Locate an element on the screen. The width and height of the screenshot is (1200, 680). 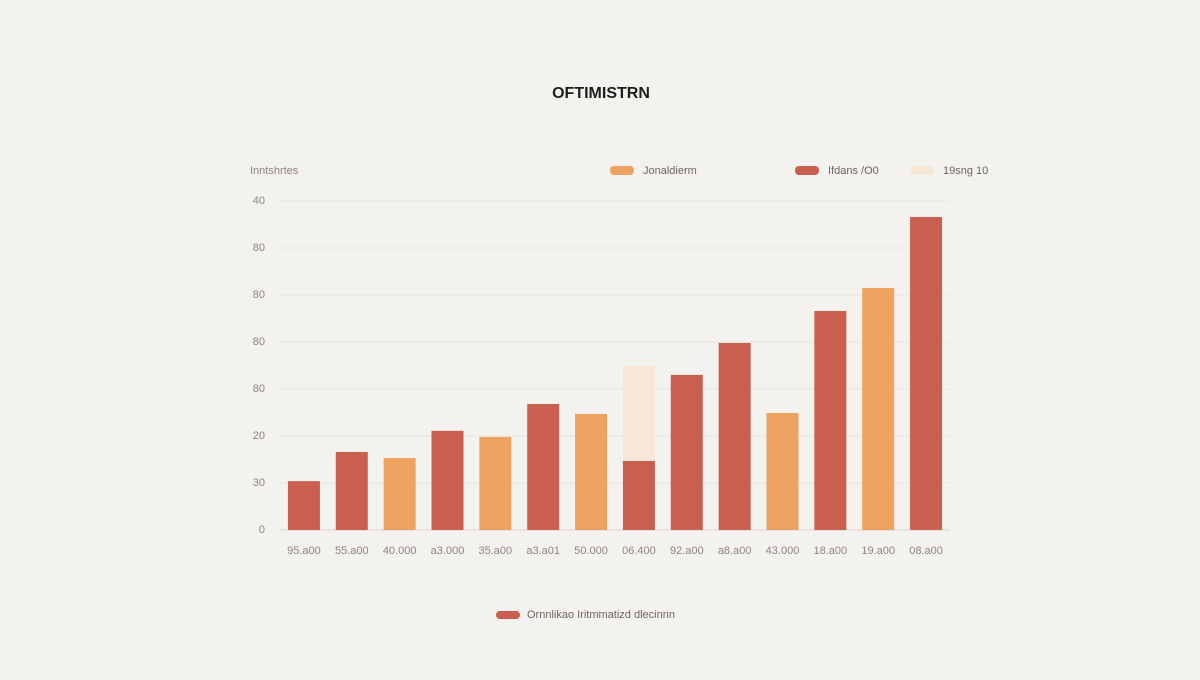
legend-label: Jonaldierm is located at coordinates (670, 171).